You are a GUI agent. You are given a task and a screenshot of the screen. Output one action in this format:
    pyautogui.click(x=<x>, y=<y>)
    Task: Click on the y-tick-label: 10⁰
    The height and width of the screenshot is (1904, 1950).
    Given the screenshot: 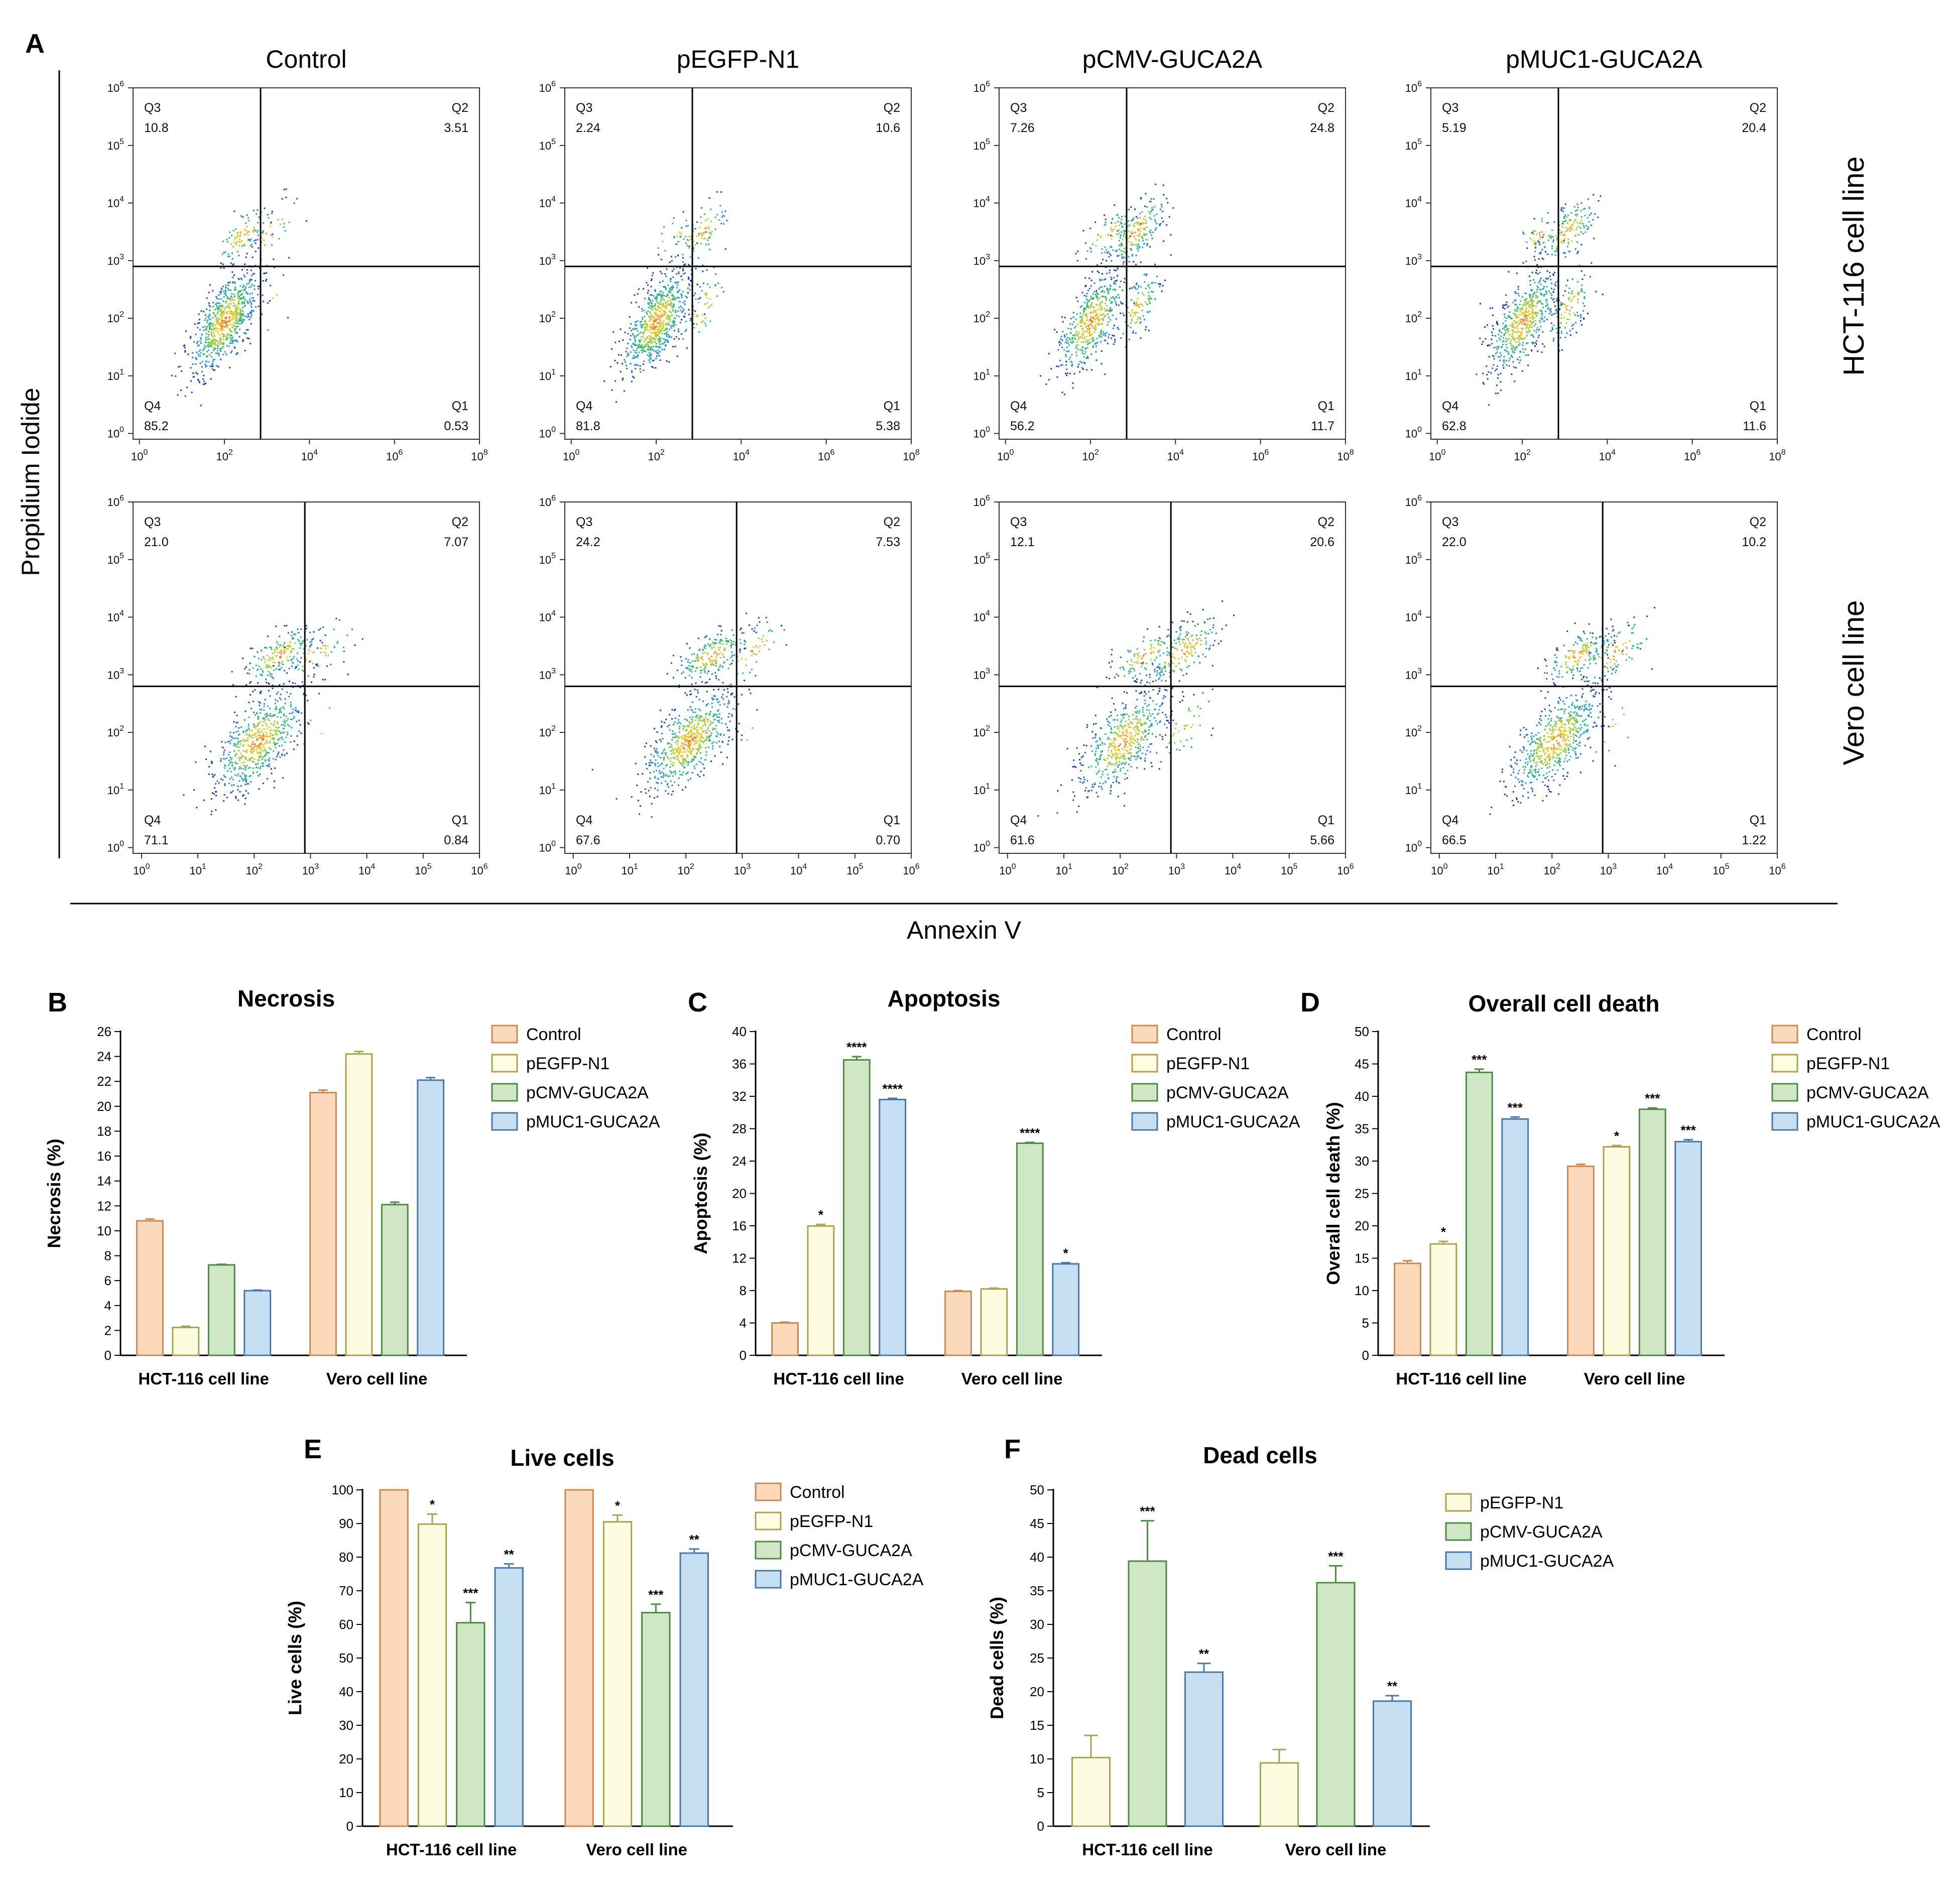 What is the action you would take?
    pyautogui.click(x=115, y=433)
    